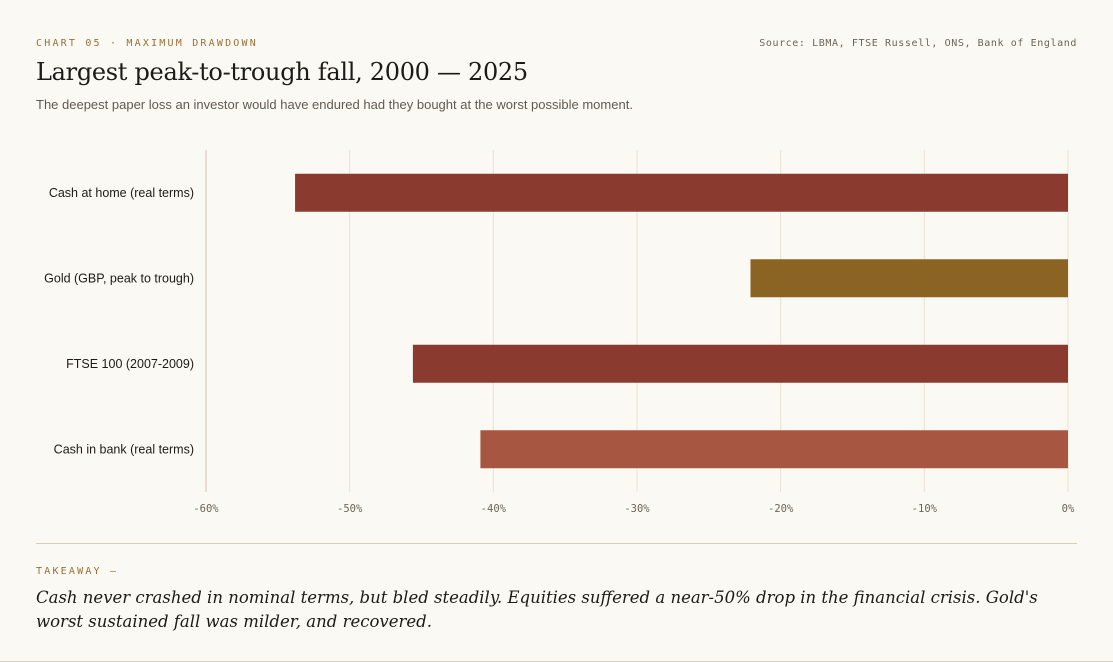  Describe the element at coordinates (119, 278) in the screenshot. I see `category-label: Gold (GBP, peak to trough)` at that location.